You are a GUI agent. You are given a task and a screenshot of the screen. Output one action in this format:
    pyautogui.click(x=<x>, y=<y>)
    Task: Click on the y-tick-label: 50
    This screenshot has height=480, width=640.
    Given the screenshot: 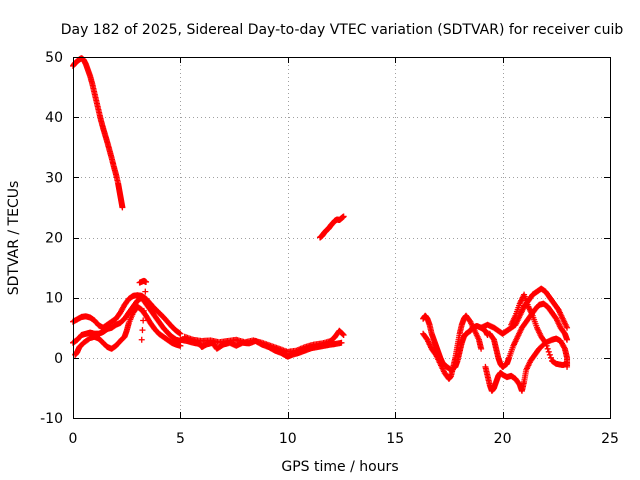 What is the action you would take?
    pyautogui.click(x=54, y=58)
    